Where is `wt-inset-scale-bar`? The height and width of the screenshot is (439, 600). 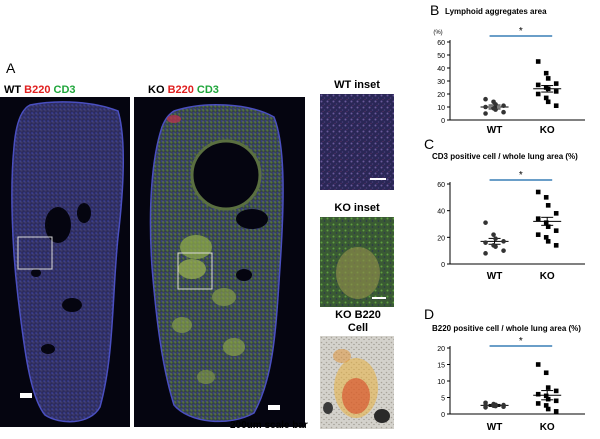
wt-inset-scale-bar is located at coordinates (378, 179).